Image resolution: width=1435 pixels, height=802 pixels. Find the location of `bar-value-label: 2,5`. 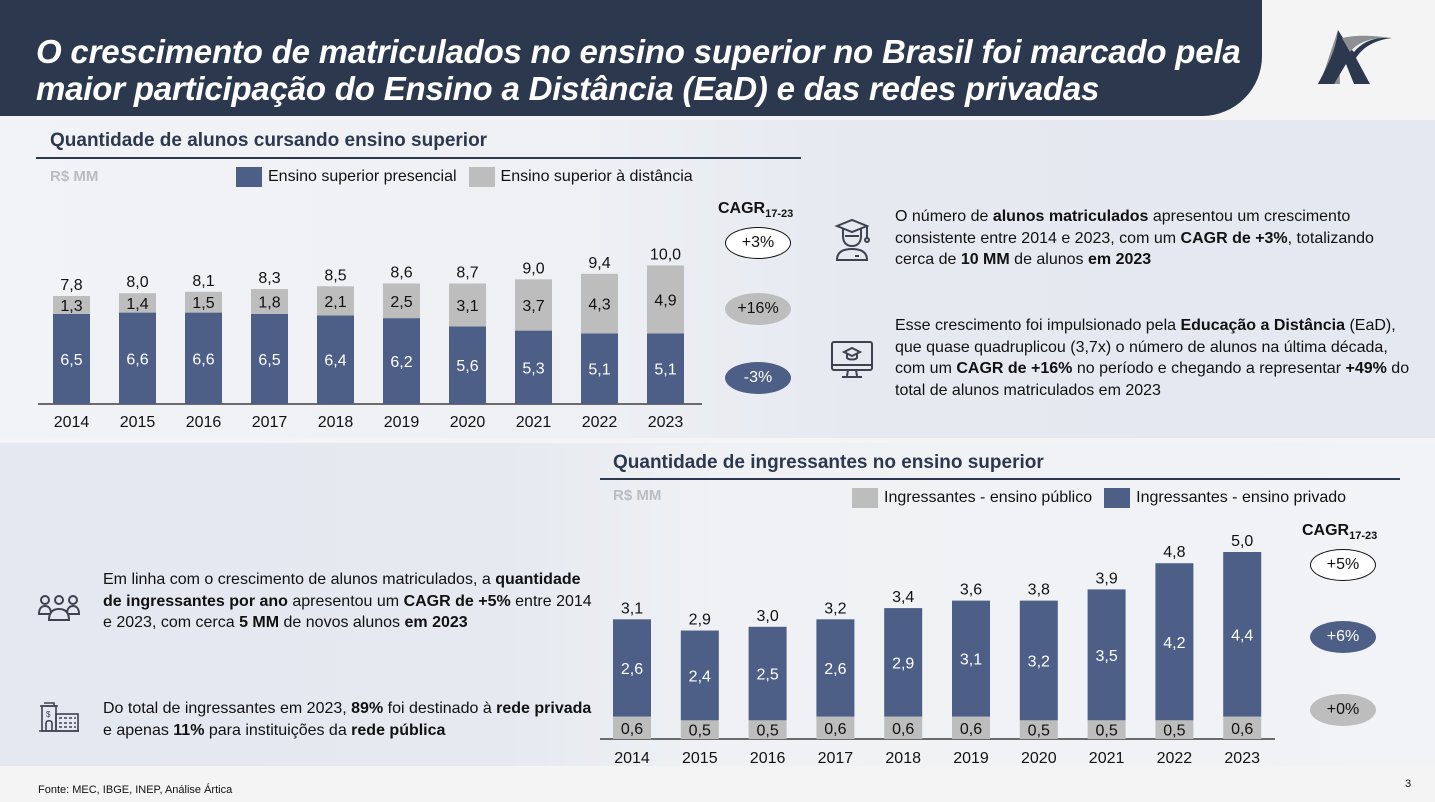

bar-value-label: 2,5 is located at coordinates (401, 302).